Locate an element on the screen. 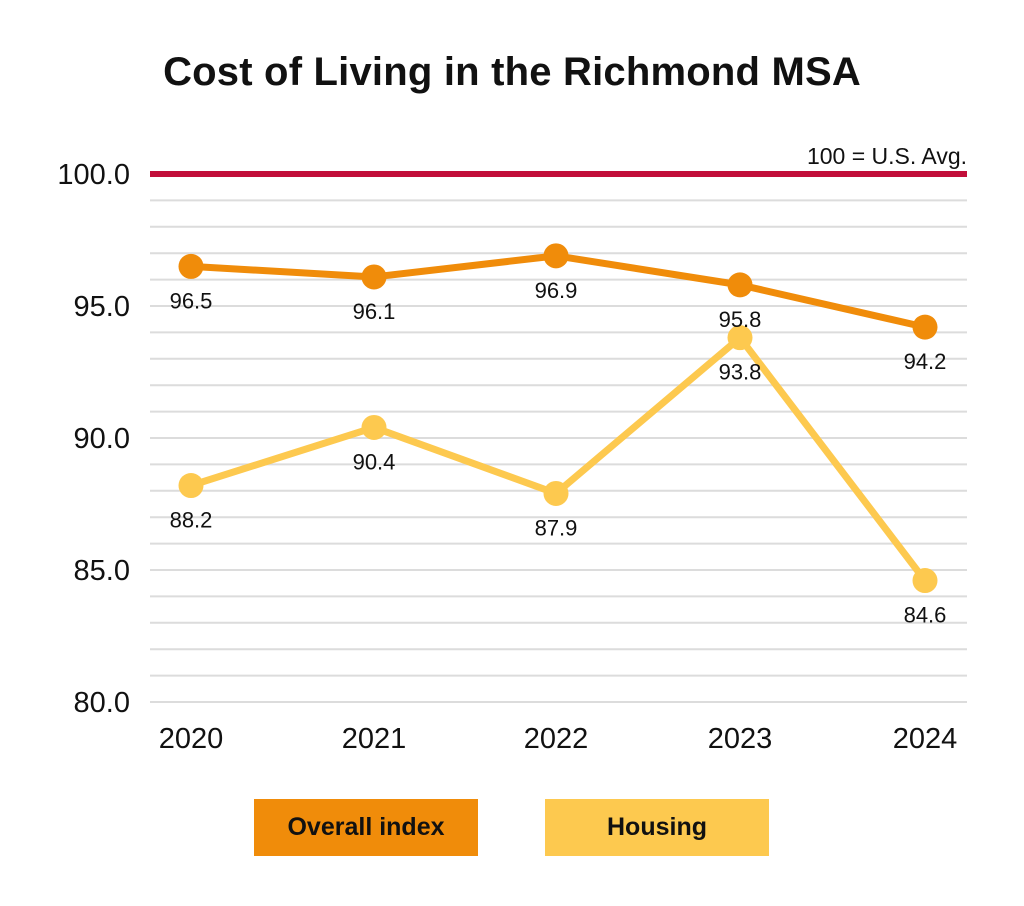 This screenshot has height=906, width=1024. y-tick-label: 80.0 is located at coordinates (102, 703).